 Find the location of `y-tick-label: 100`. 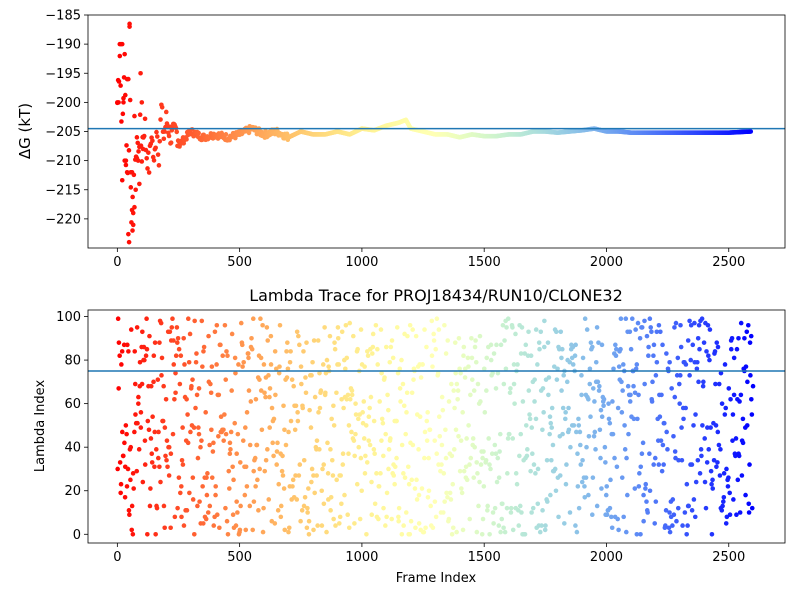

y-tick-label: 100 is located at coordinates (68, 317).